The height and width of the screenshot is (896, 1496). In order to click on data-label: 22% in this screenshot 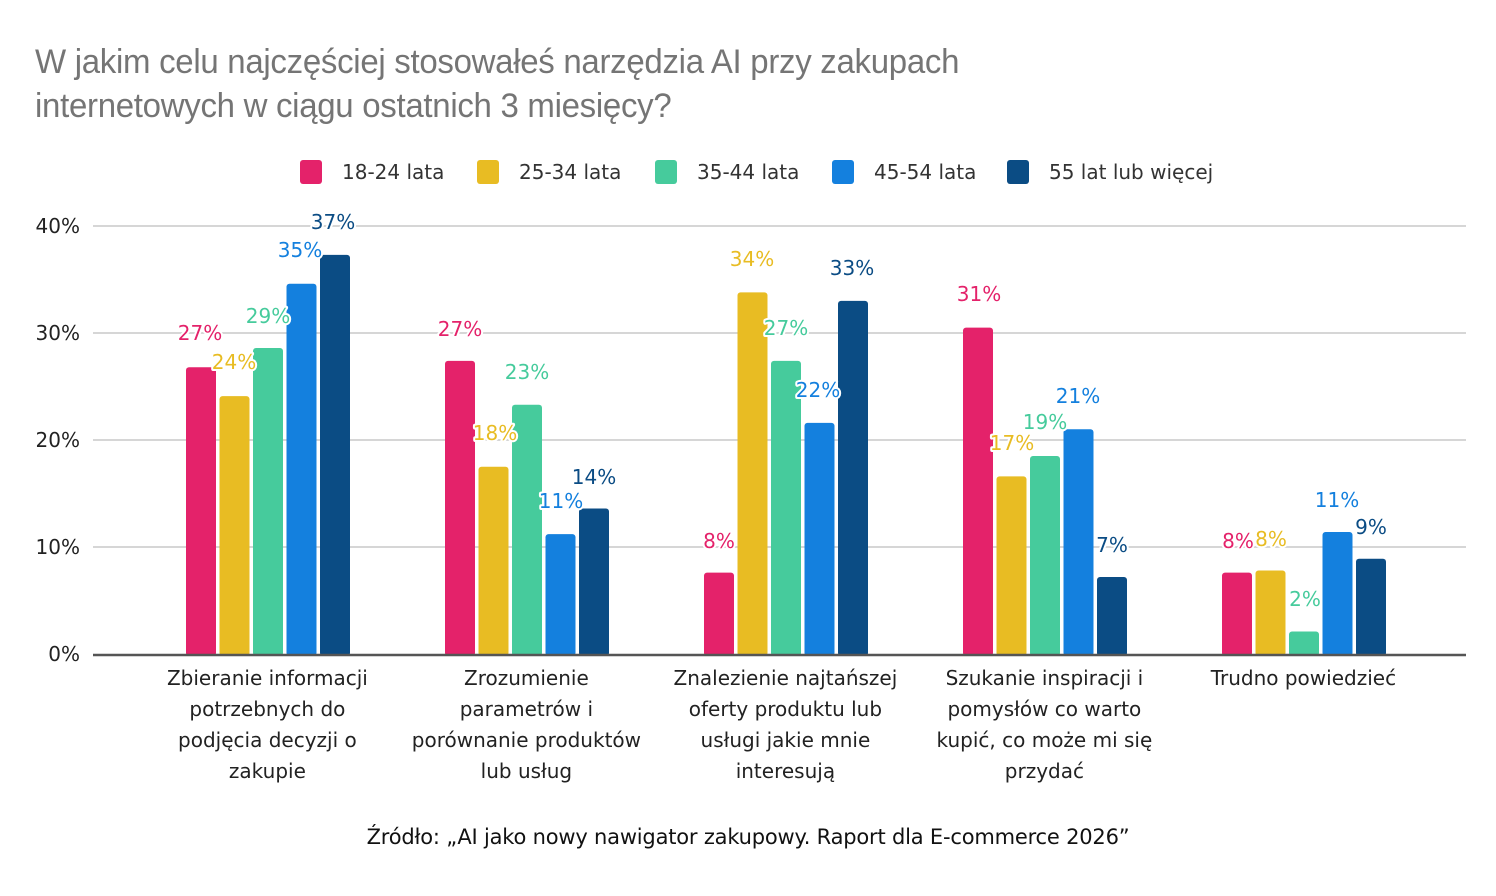, I will do `click(818, 390)`.